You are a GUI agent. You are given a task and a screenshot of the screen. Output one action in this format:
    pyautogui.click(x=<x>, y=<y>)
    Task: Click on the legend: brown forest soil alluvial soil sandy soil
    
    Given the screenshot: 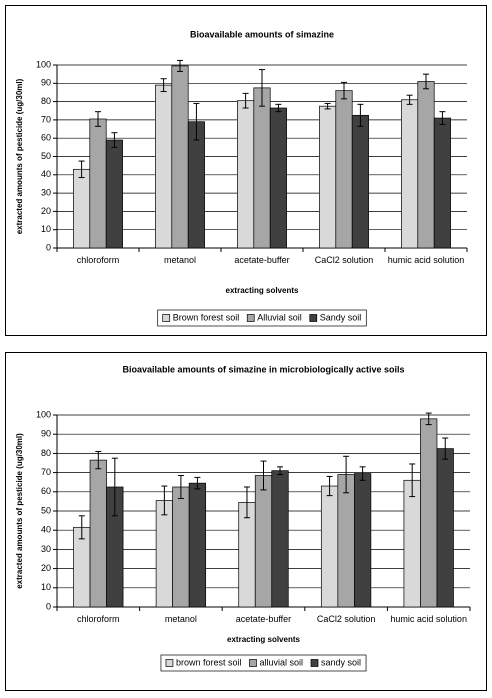 What is the action you would take?
    pyautogui.click(x=263, y=663)
    